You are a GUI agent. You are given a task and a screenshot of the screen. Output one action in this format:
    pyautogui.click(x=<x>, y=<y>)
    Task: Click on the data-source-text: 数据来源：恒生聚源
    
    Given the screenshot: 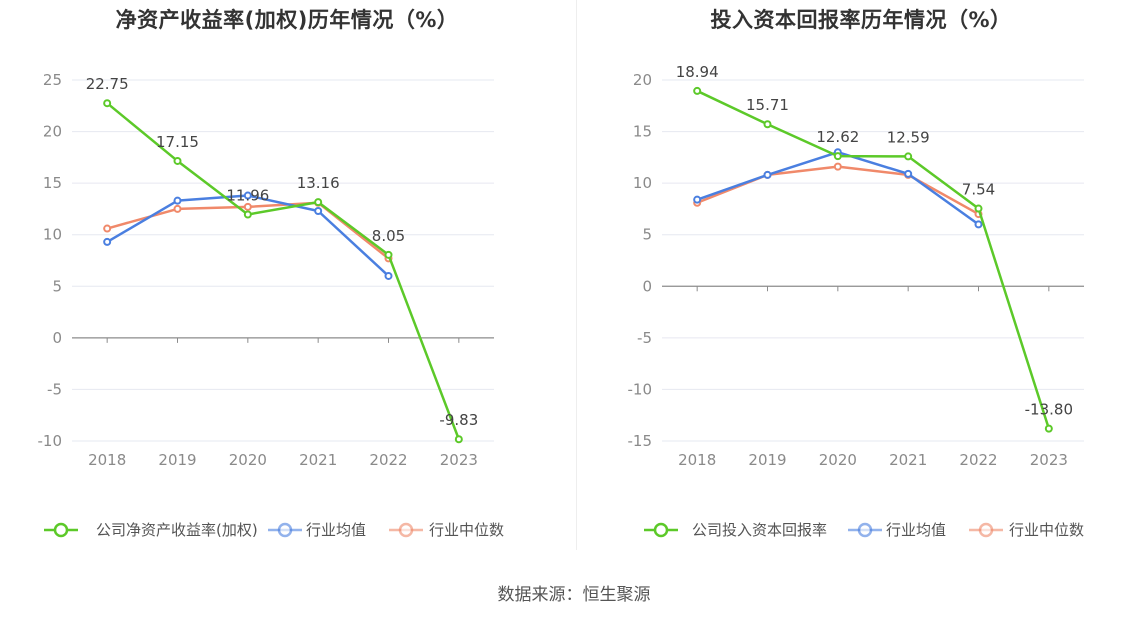 What is the action you would take?
    pyautogui.click(x=574, y=595)
    